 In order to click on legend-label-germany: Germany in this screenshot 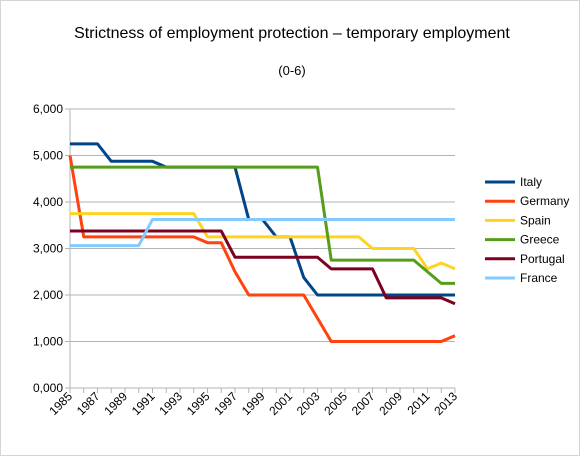, I will do `click(544, 201)`.